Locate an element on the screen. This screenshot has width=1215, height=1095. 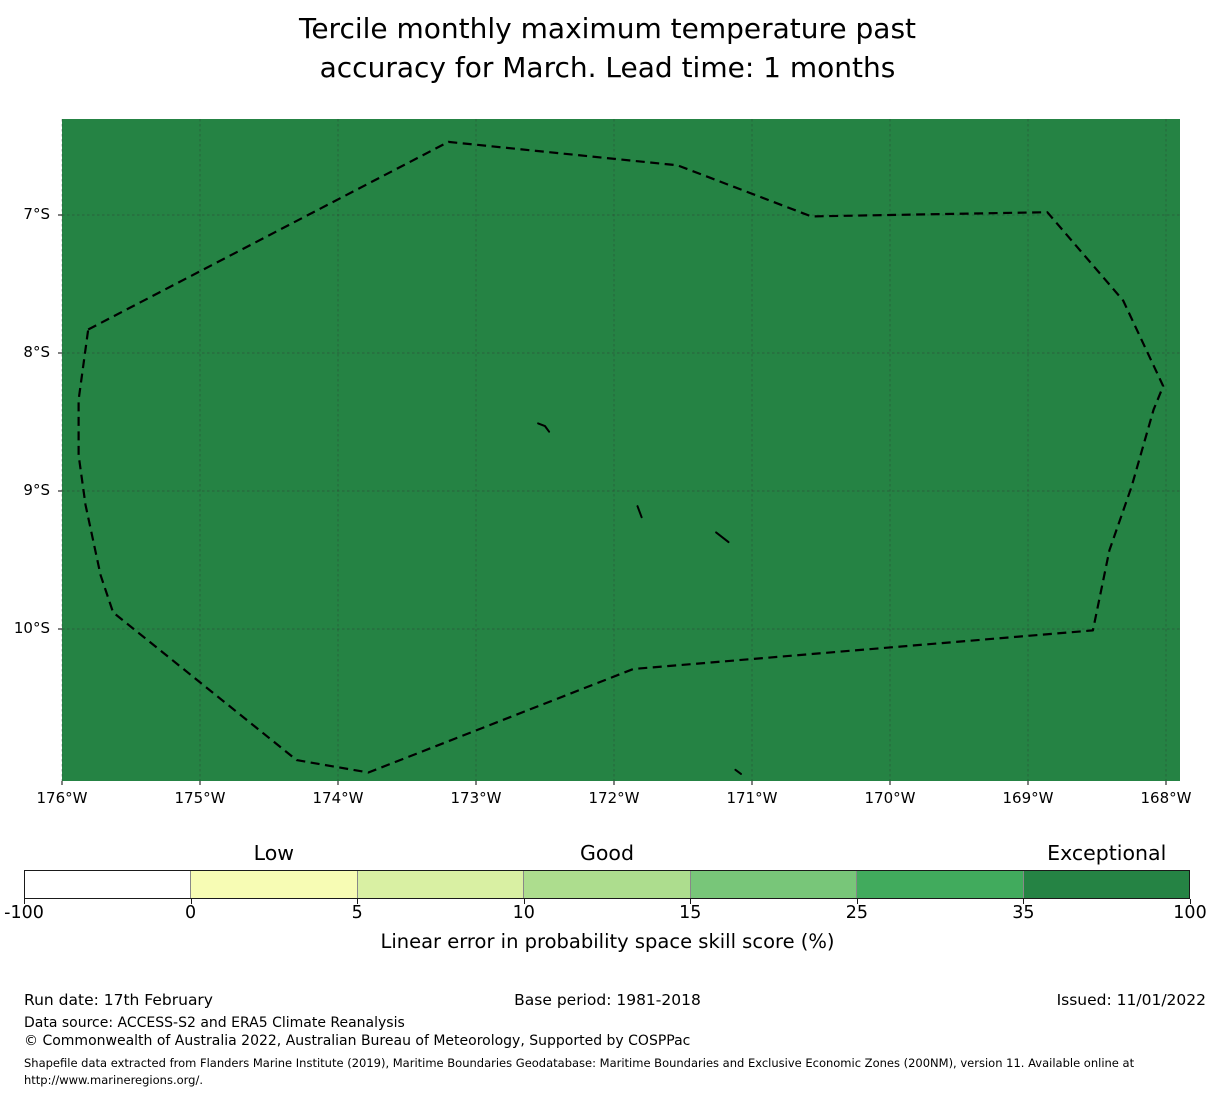
colorbar-class-label: Low is located at coordinates (274, 853).